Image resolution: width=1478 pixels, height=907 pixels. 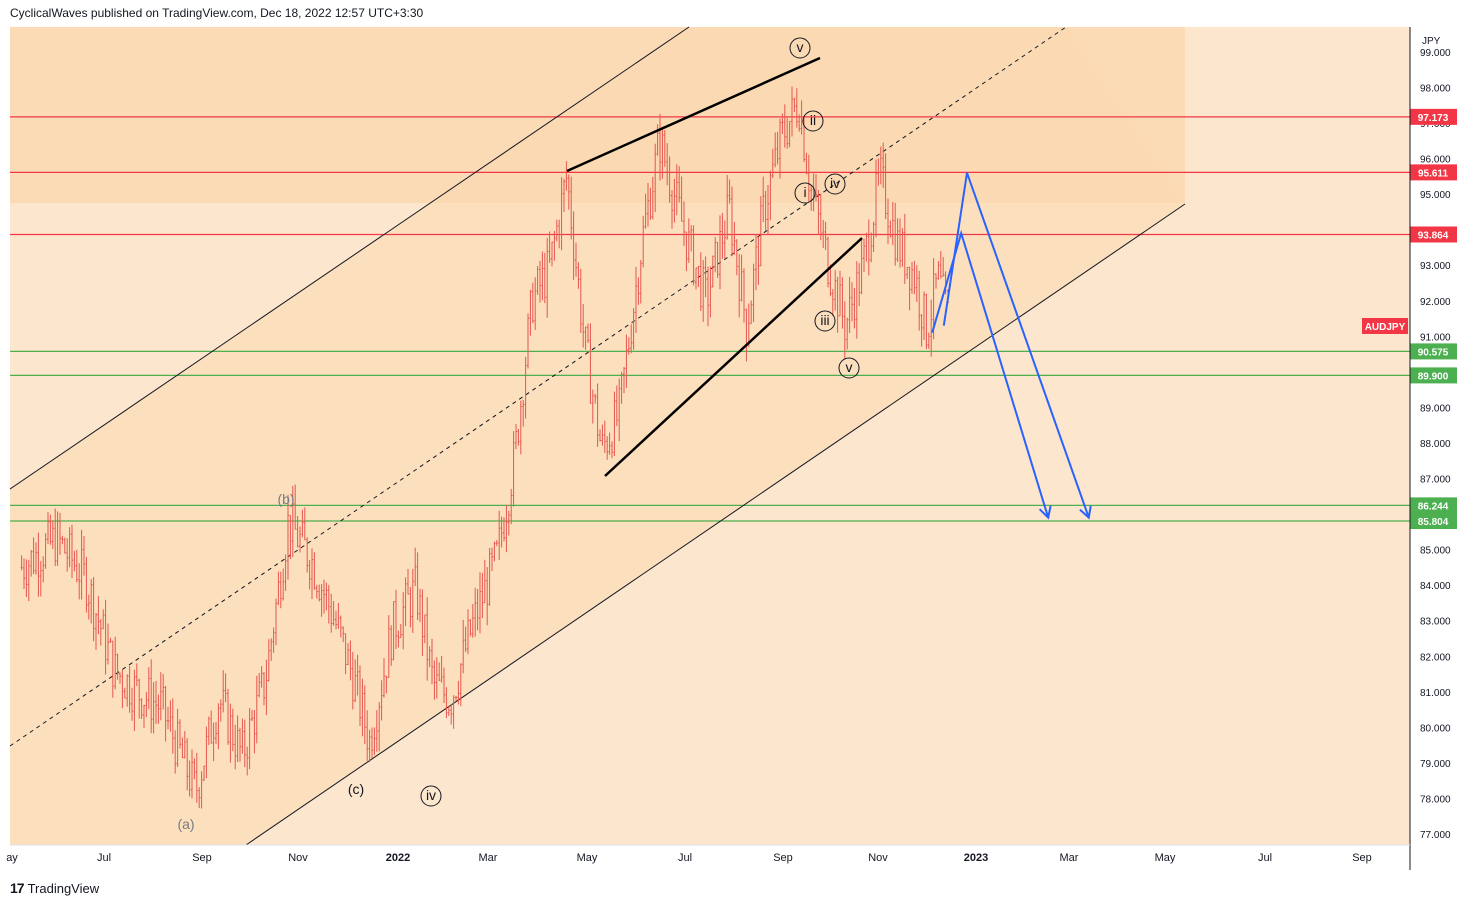 I want to click on price-tick-label: 95.000, so click(x=1435, y=195).